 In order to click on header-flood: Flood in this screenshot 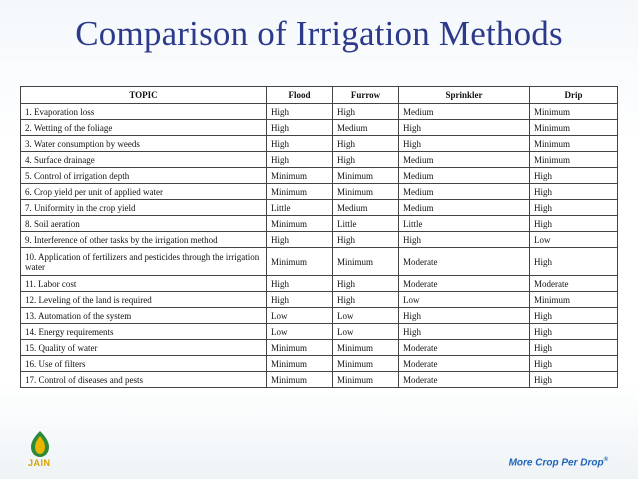, I will do `click(299, 95)`.